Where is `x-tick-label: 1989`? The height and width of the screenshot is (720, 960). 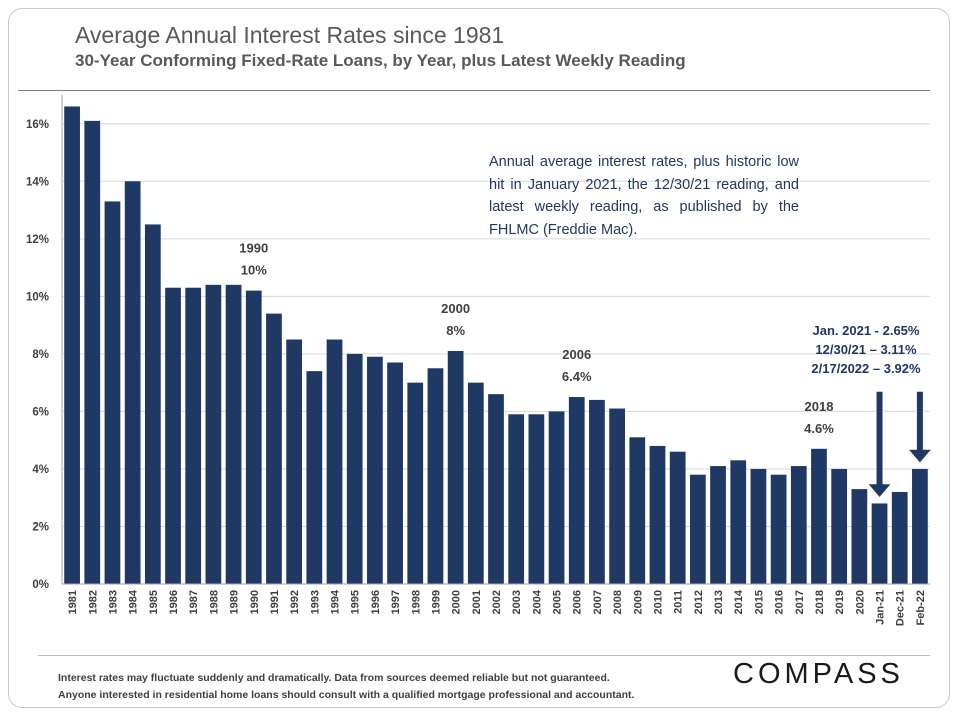
x-tick-label: 1989 is located at coordinates (235, 602).